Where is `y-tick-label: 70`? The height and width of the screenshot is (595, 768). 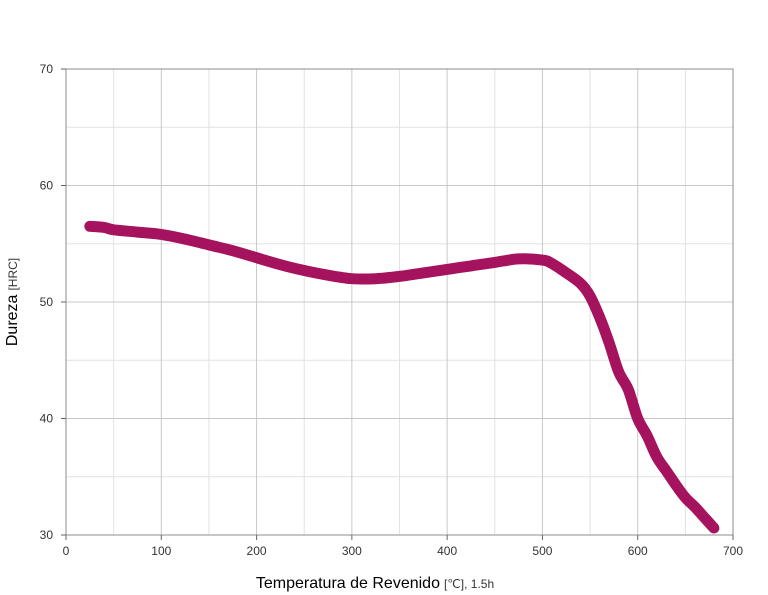 y-tick-label: 70 is located at coordinates (47, 69).